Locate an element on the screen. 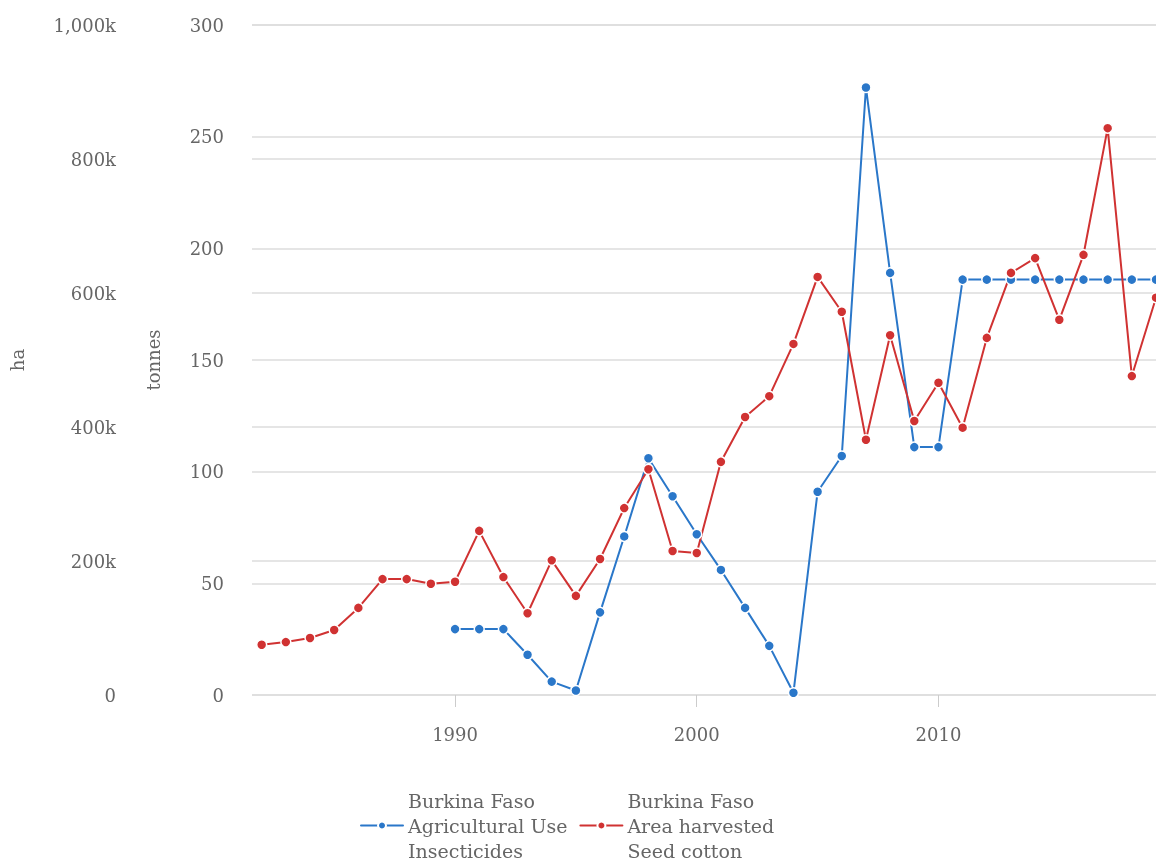 The height and width of the screenshot is (866, 1156). legend-label: Burkina Faso Agricultural Use Insecticides is located at coordinates (487, 825).